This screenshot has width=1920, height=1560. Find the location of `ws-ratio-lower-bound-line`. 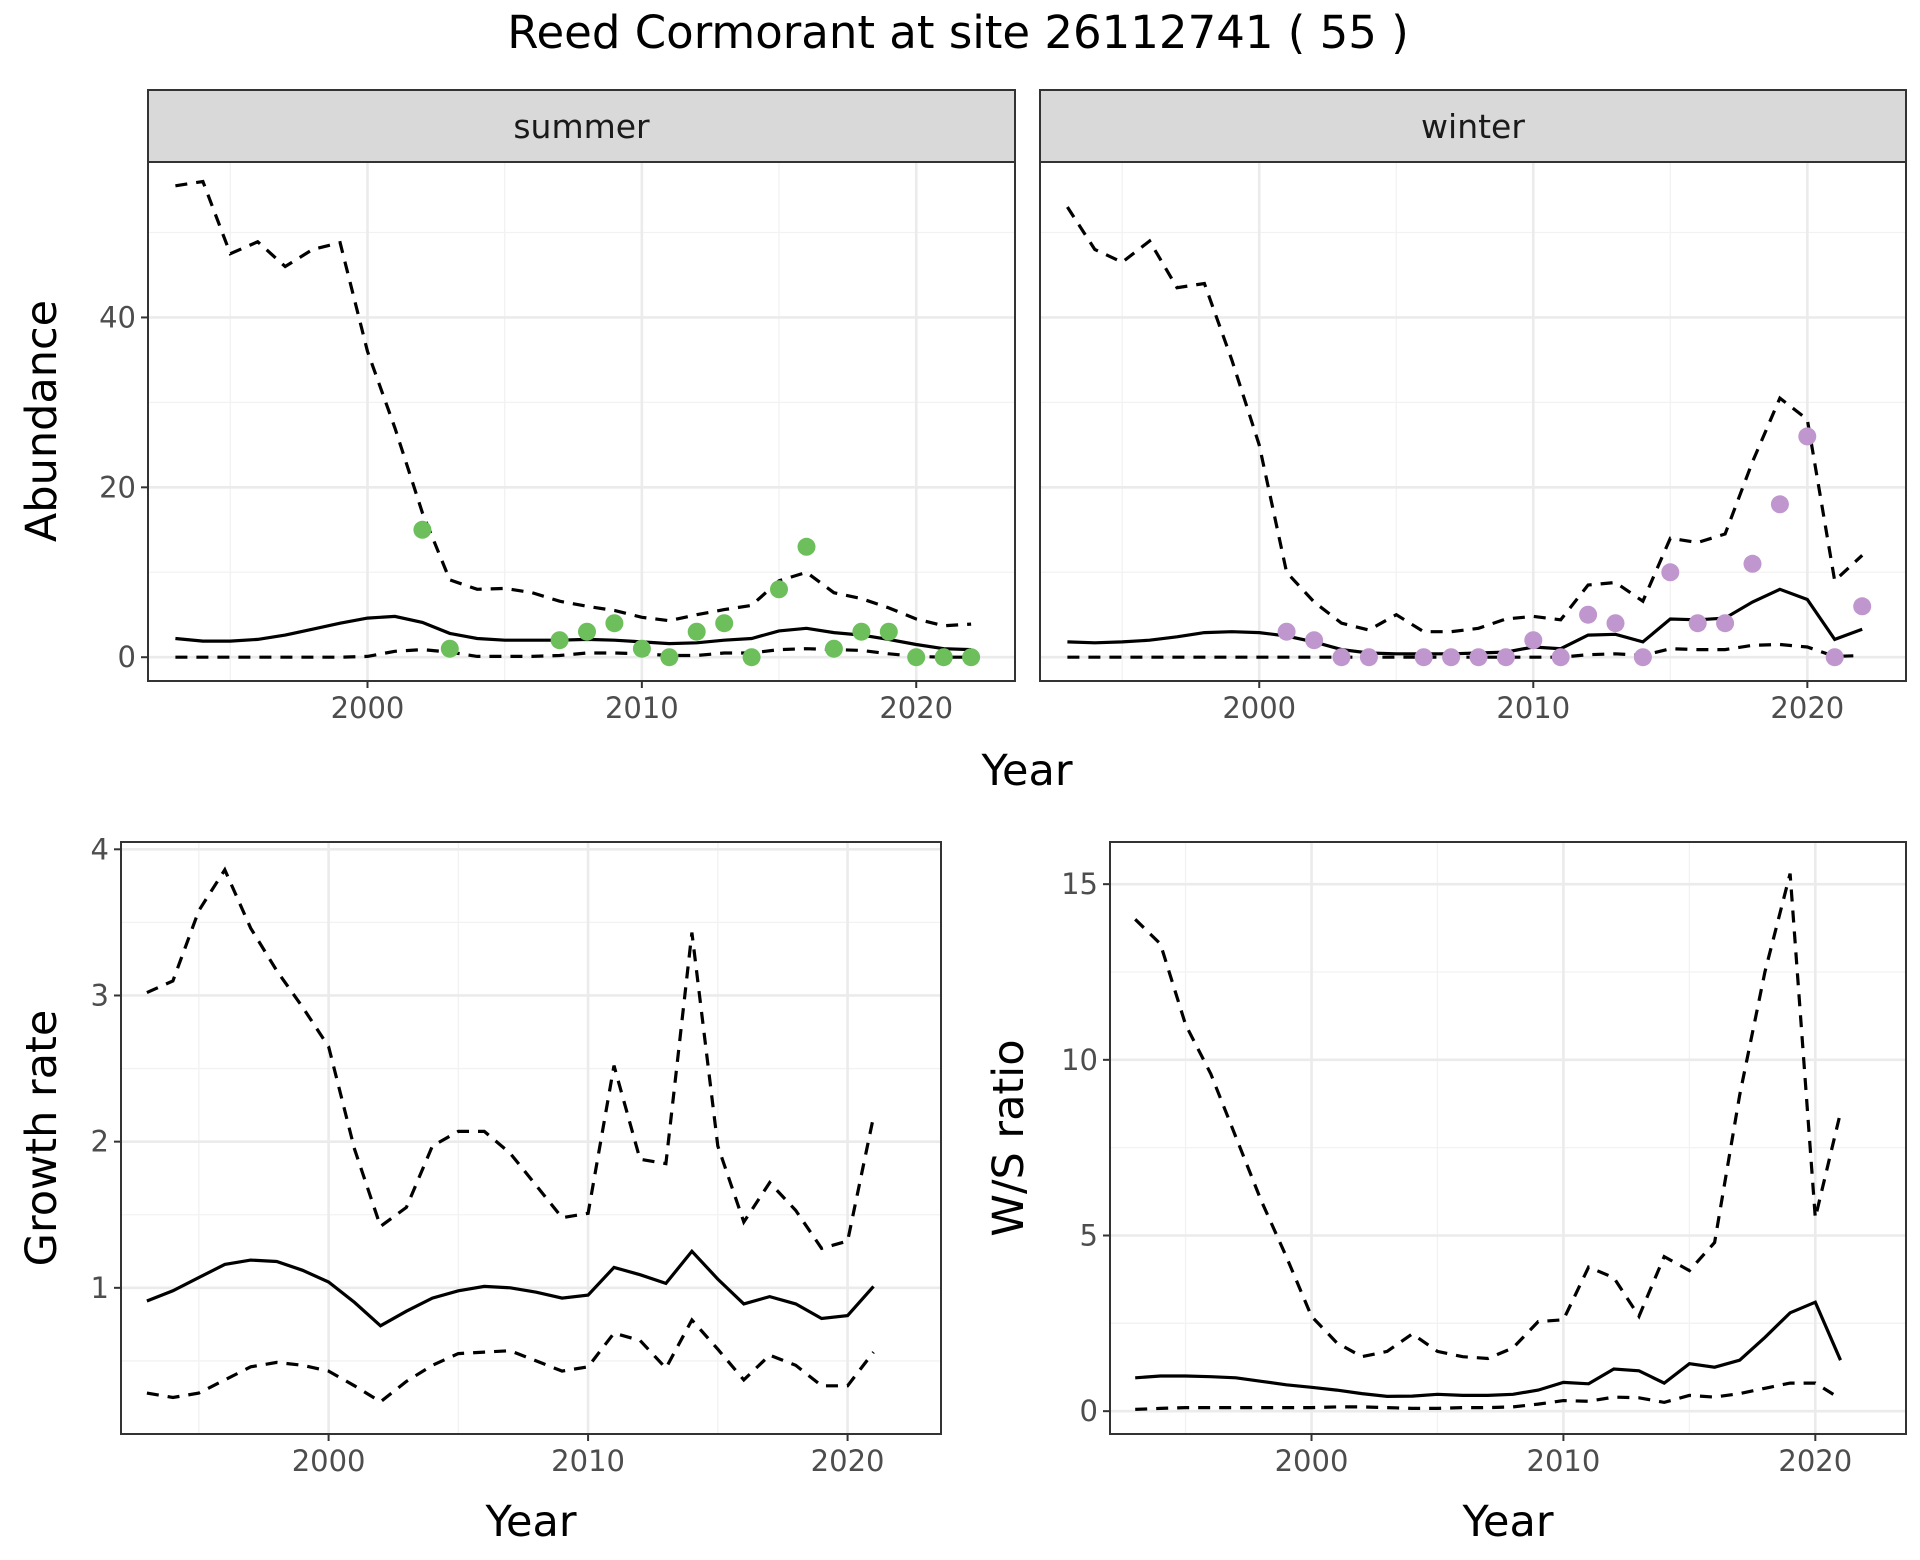

ws-ratio-lower-bound-line is located at coordinates (1488, 1396).